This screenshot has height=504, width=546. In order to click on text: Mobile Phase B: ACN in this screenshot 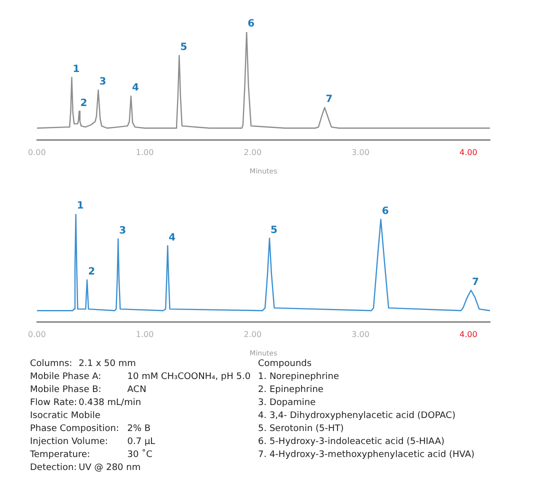, I will do `click(89, 390)`.